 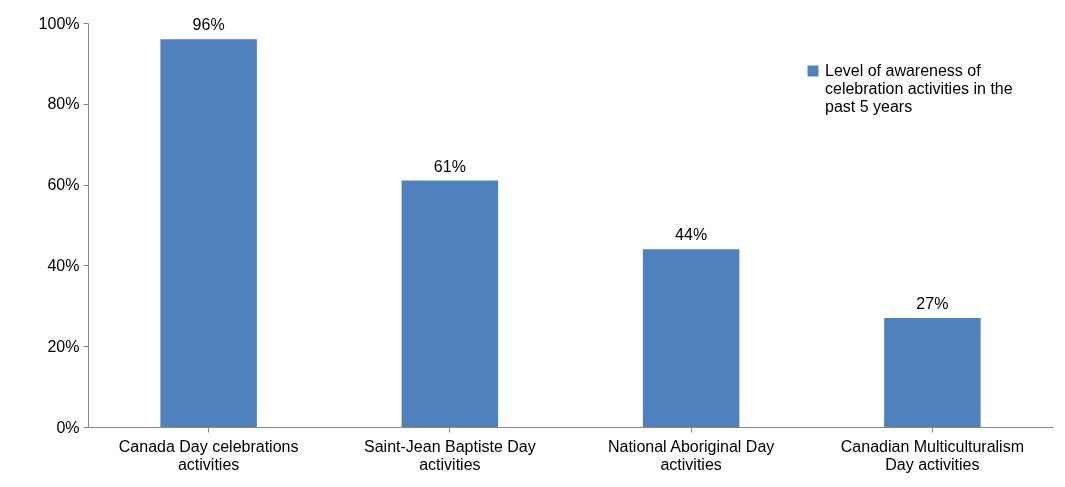 I want to click on y-tick-label: 100%, so click(x=59, y=23).